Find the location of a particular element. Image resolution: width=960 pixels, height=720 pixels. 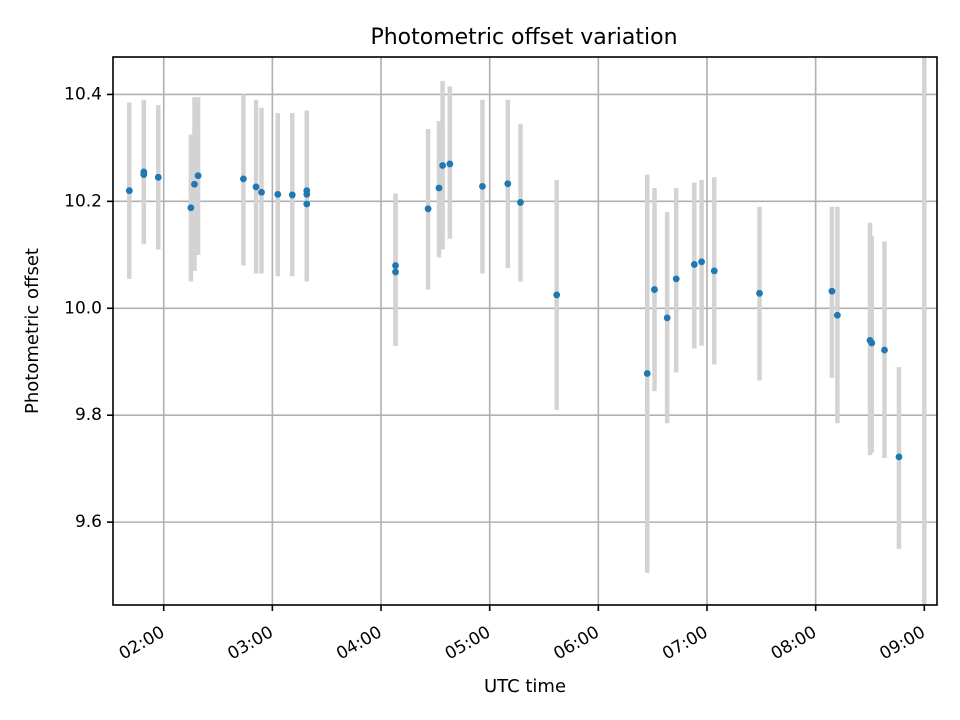

y-tick-label: 10.4 is located at coordinates (83, 94).